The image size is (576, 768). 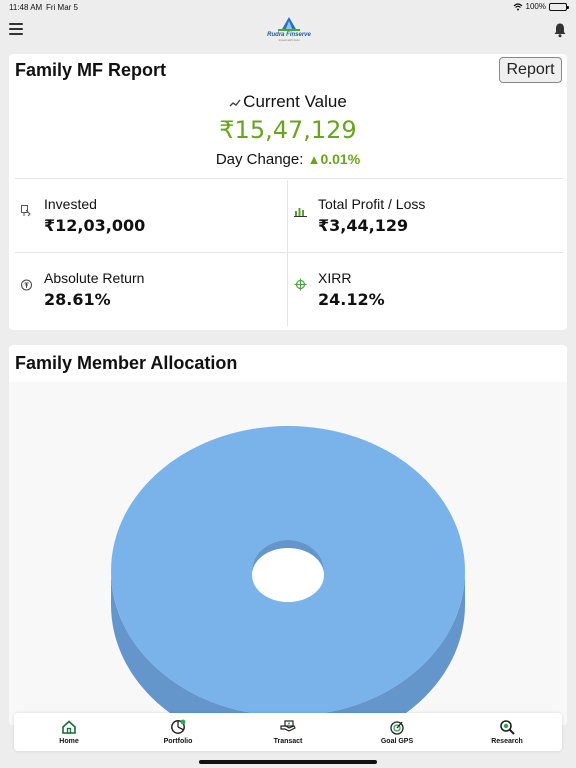 What do you see at coordinates (288, 741) in the screenshot?
I see `nav-label: Transact` at bounding box center [288, 741].